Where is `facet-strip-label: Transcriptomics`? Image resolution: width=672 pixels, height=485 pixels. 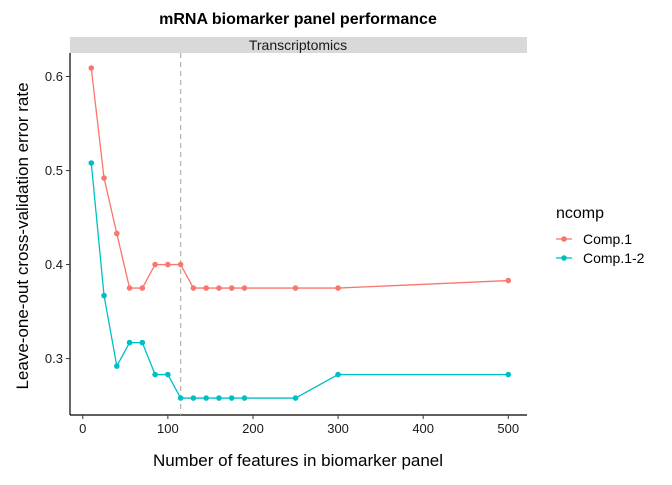
facet-strip-label: Transcriptomics is located at coordinates (298, 45).